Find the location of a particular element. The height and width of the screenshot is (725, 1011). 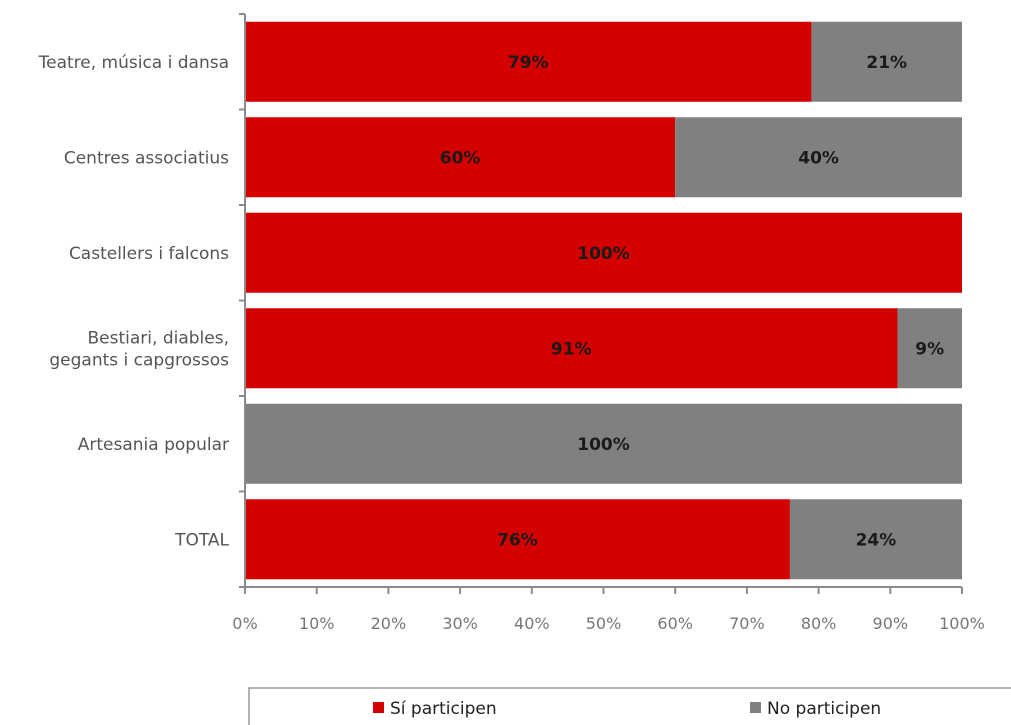

x-tick-label-7: 70% is located at coordinates (747, 623).